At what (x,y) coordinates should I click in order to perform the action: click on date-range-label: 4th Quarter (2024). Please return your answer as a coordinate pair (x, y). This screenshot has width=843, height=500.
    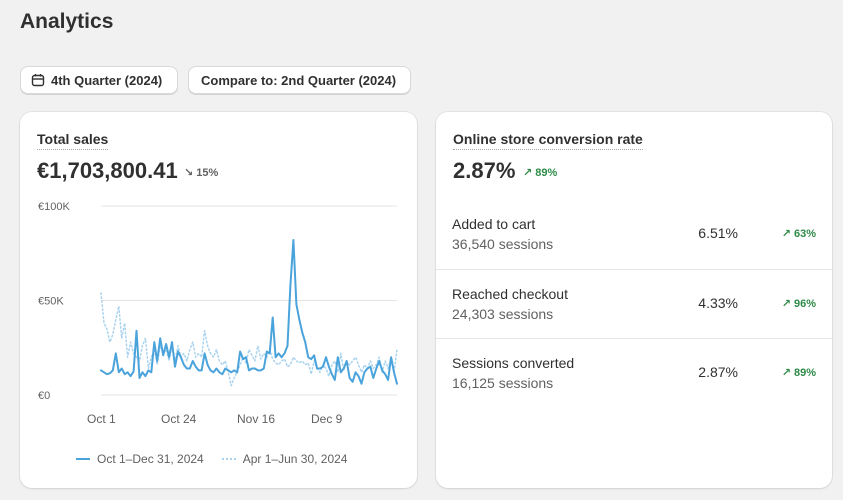
    Looking at the image, I should click on (107, 80).